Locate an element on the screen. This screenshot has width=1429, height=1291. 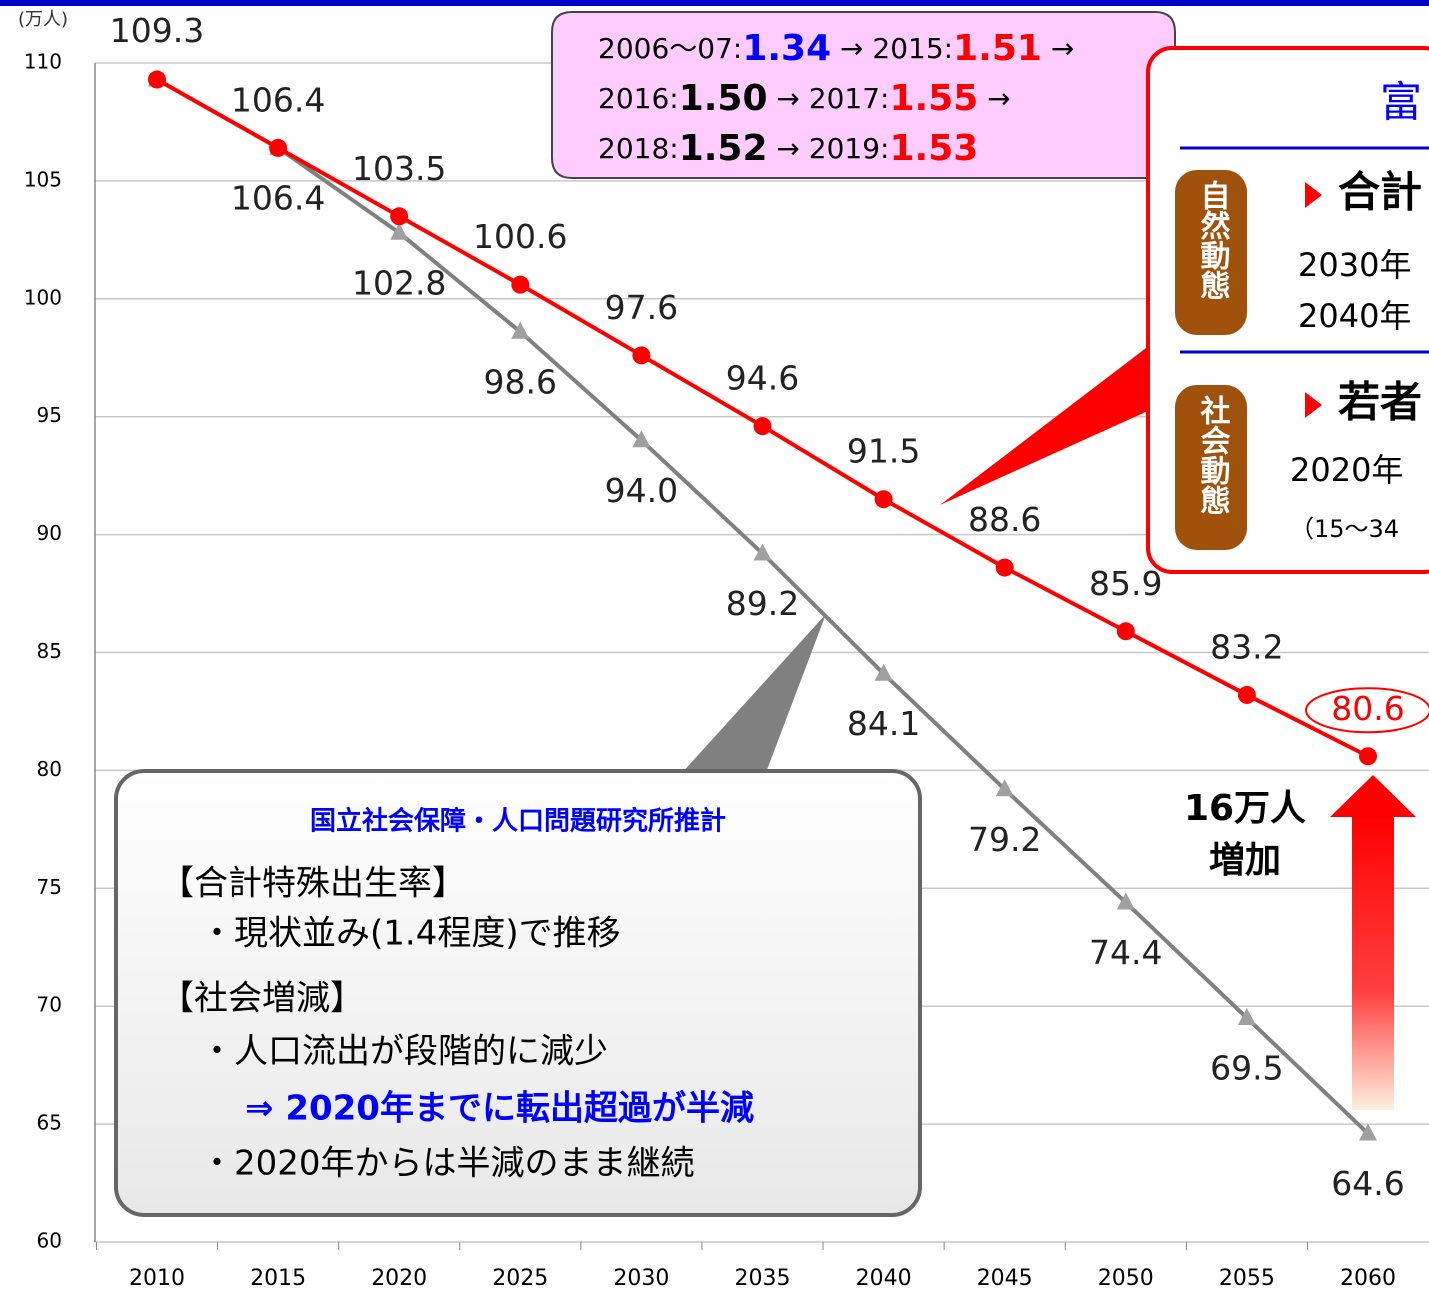
x-tick-label: 2060 is located at coordinates (1368, 1278).